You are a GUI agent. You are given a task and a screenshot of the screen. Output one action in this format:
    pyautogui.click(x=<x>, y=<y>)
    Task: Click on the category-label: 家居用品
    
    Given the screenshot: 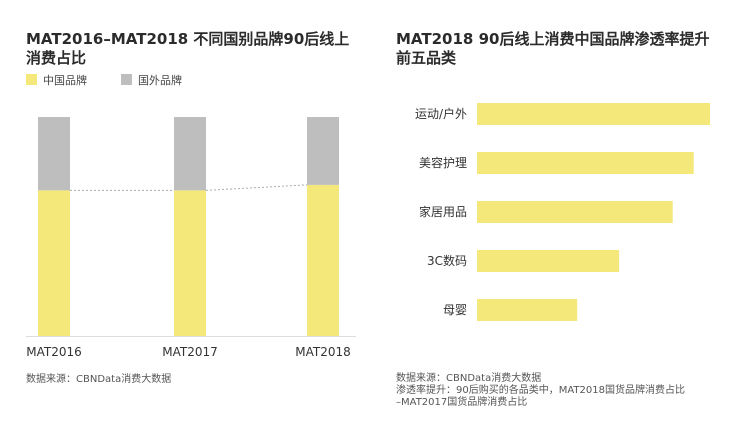 What is the action you would take?
    pyautogui.click(x=443, y=211)
    